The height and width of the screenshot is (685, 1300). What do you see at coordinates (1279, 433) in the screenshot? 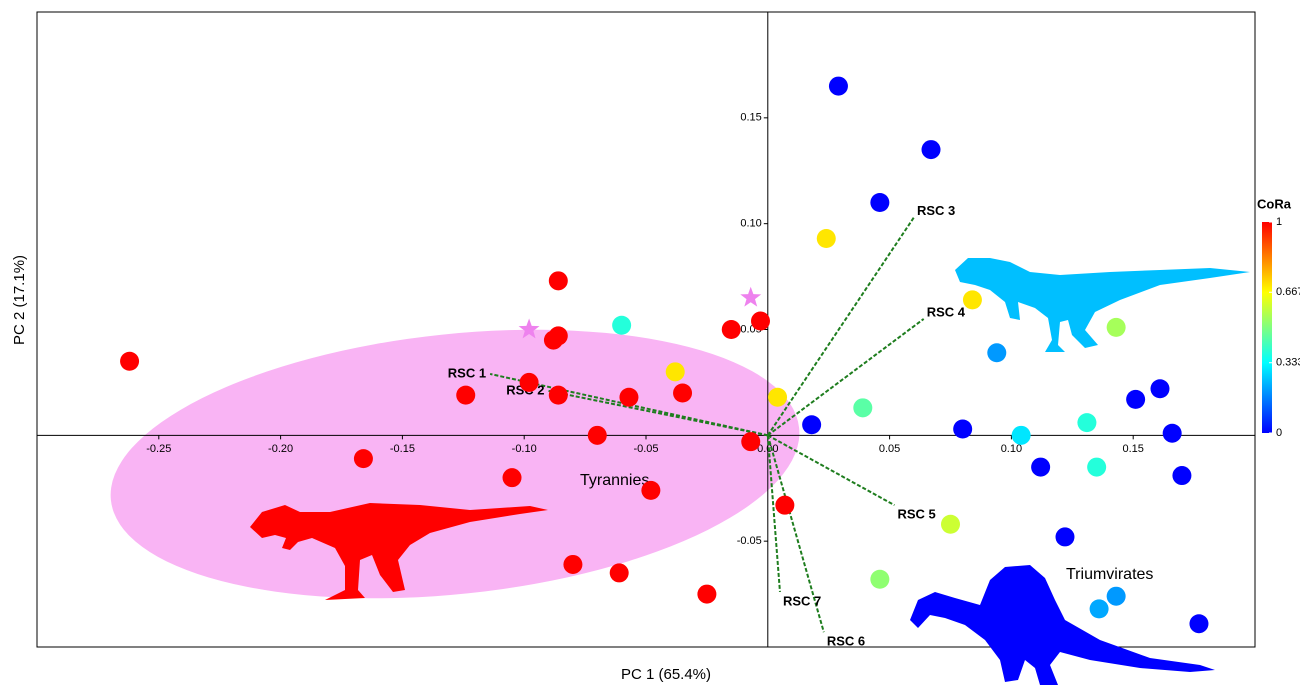
I see `colorbar-tick-label: 0` at bounding box center [1279, 433].